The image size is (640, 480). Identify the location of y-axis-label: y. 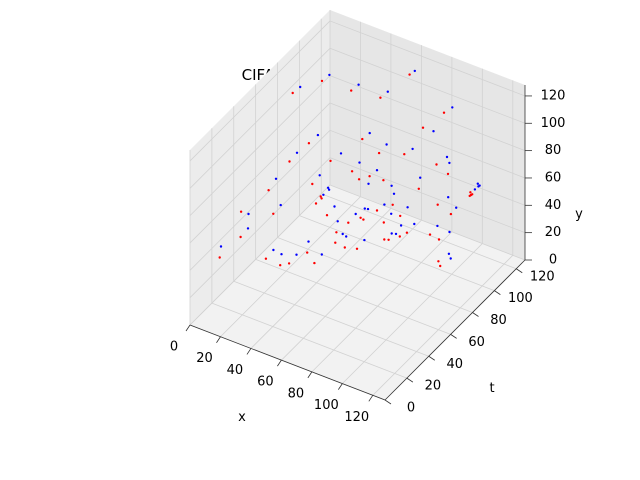
(579, 214).